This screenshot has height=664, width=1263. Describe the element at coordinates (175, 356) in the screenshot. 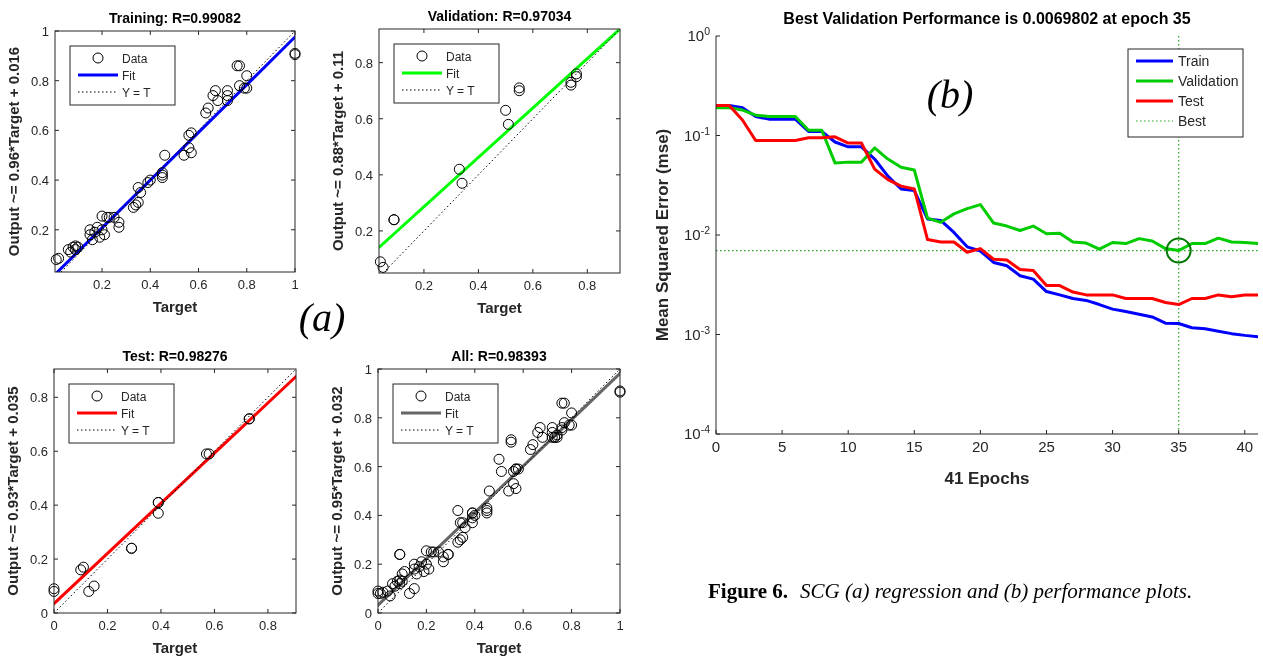

I see `chart-title: Test: R=0.98276` at that location.